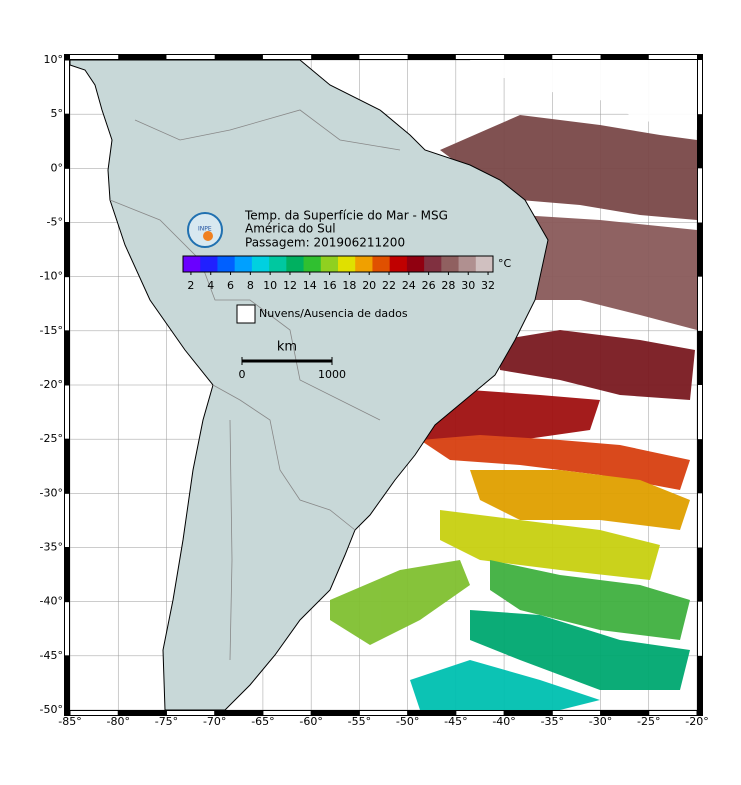 Image resolution: width=741 pixels, height=785 pixels. What do you see at coordinates (552, 721) in the screenshot?
I see `x-tick-label: -35°` at bounding box center [552, 721].